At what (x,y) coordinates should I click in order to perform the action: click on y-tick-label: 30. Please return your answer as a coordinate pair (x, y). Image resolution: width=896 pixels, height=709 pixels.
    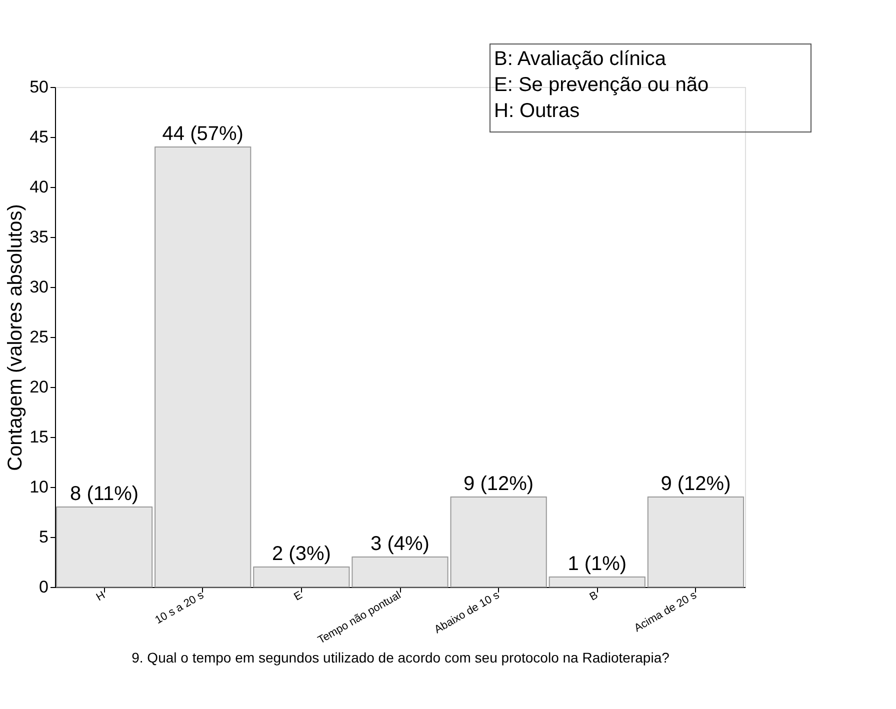
    Looking at the image, I should click on (39, 287).